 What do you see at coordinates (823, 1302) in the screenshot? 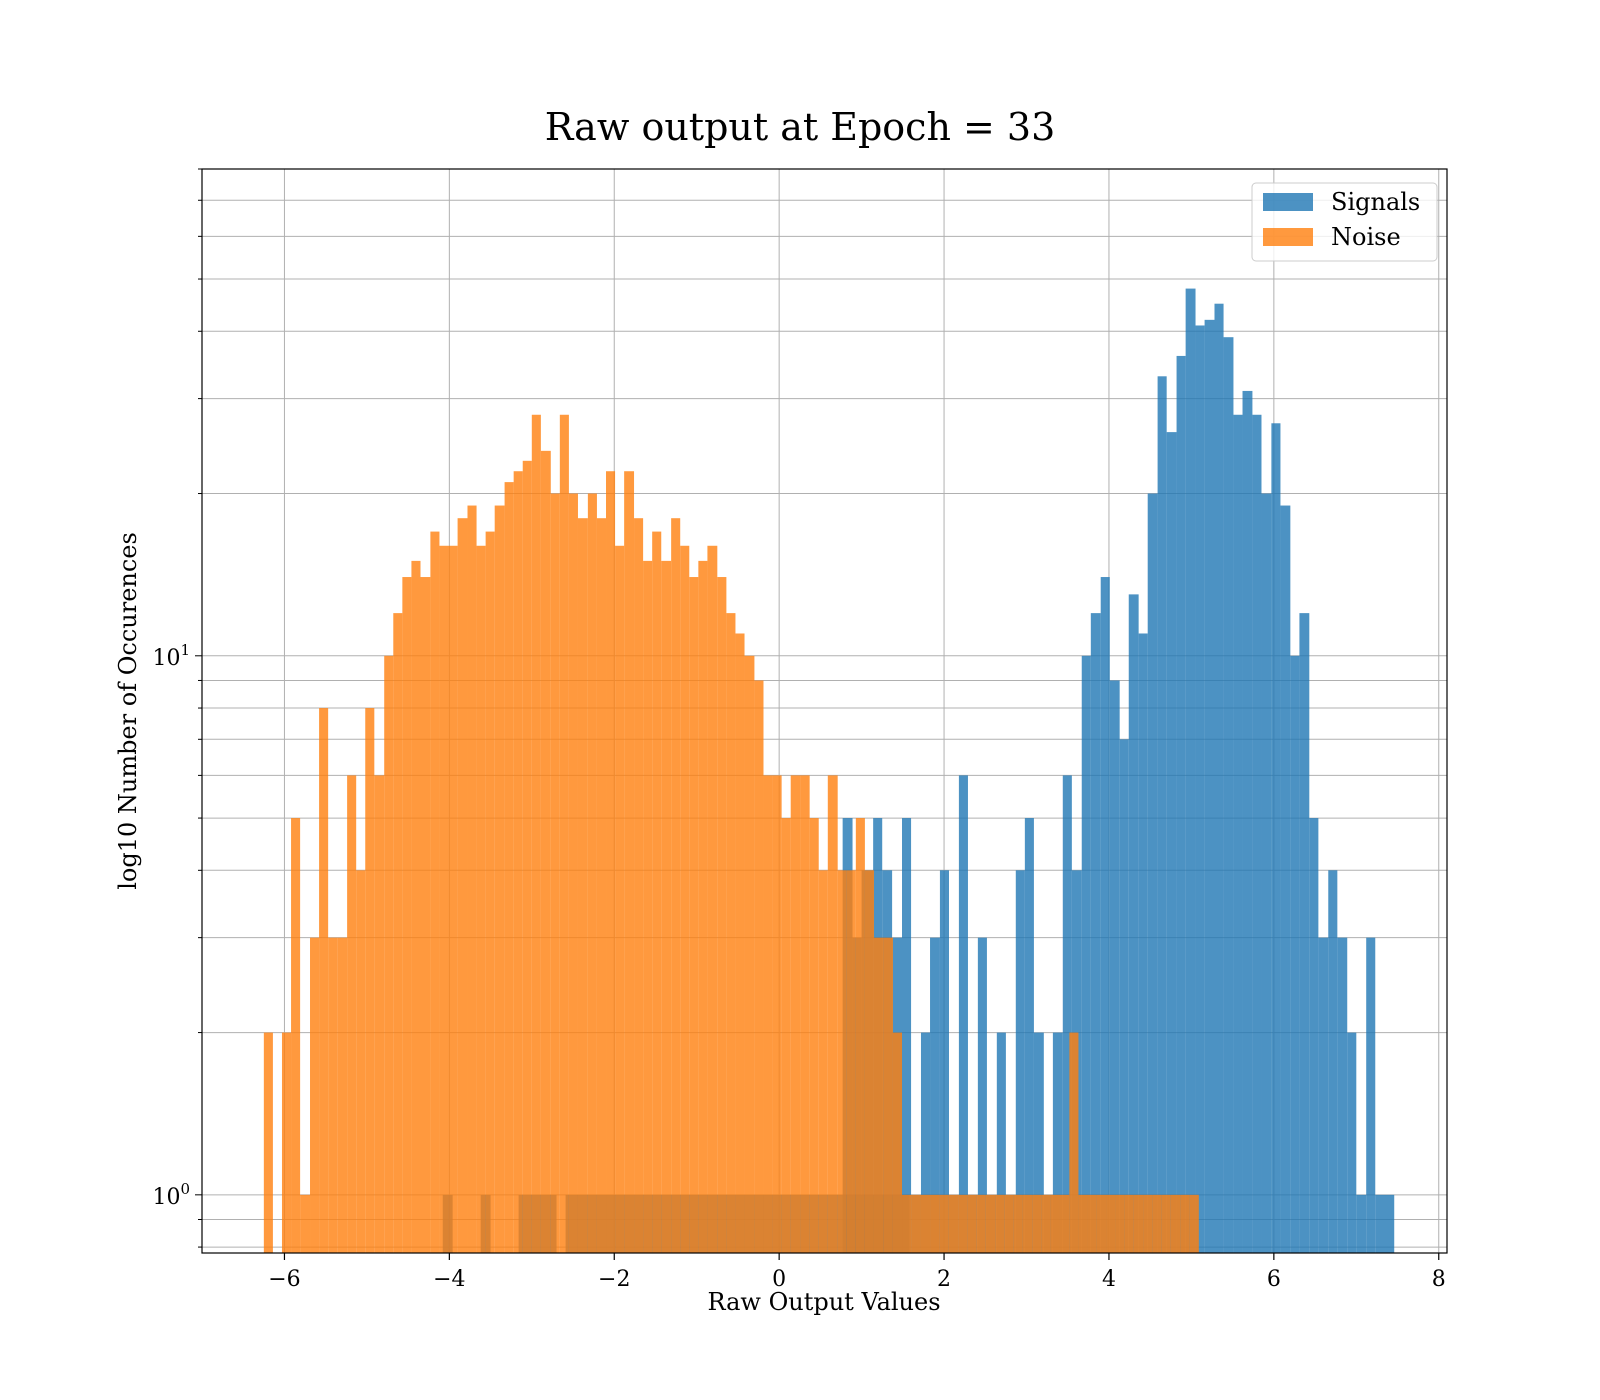
I see `x-axis-label: Raw Output Values` at bounding box center [823, 1302].